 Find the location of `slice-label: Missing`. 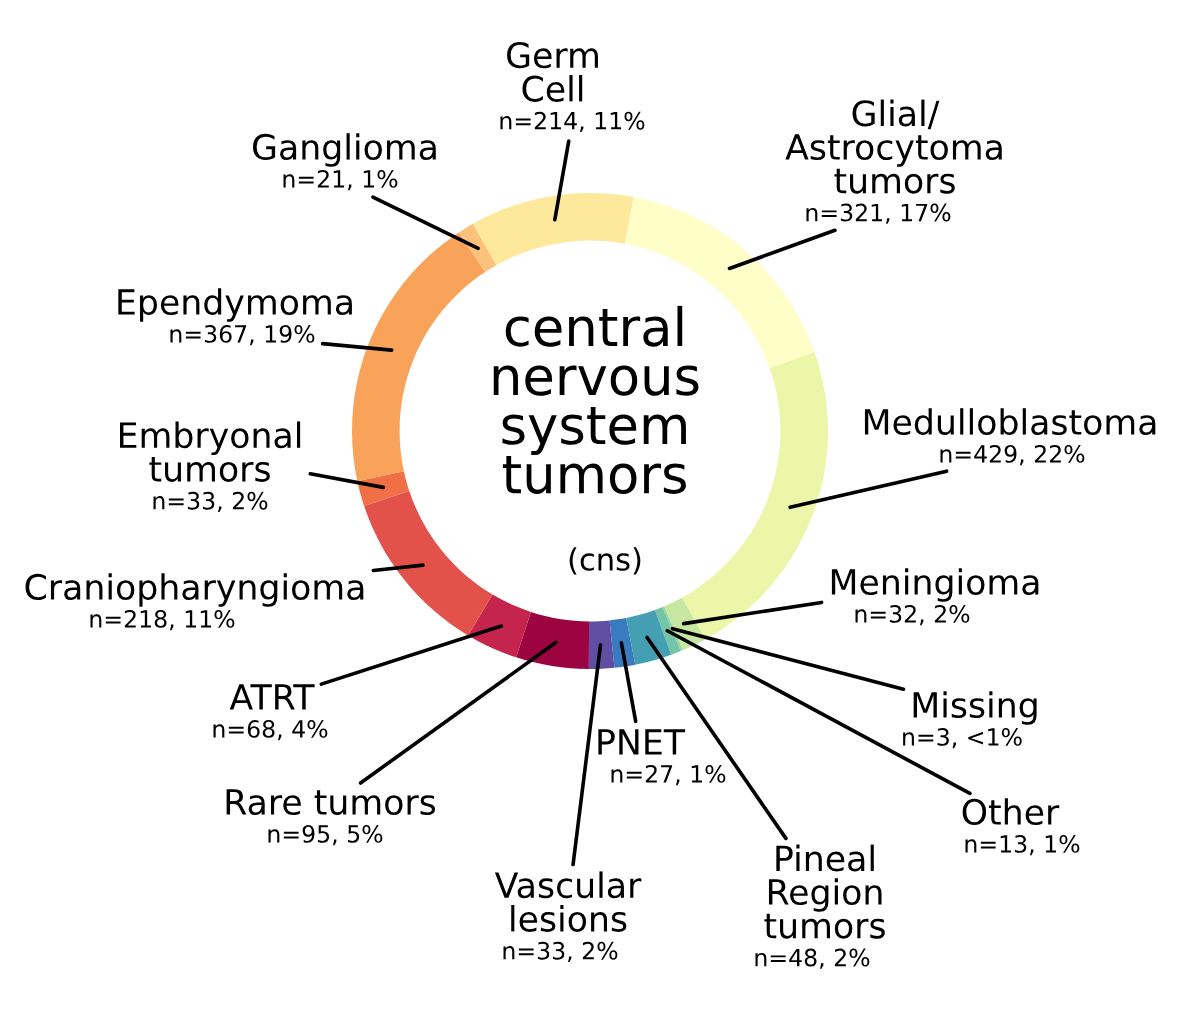

slice-label: Missing is located at coordinates (975, 708).